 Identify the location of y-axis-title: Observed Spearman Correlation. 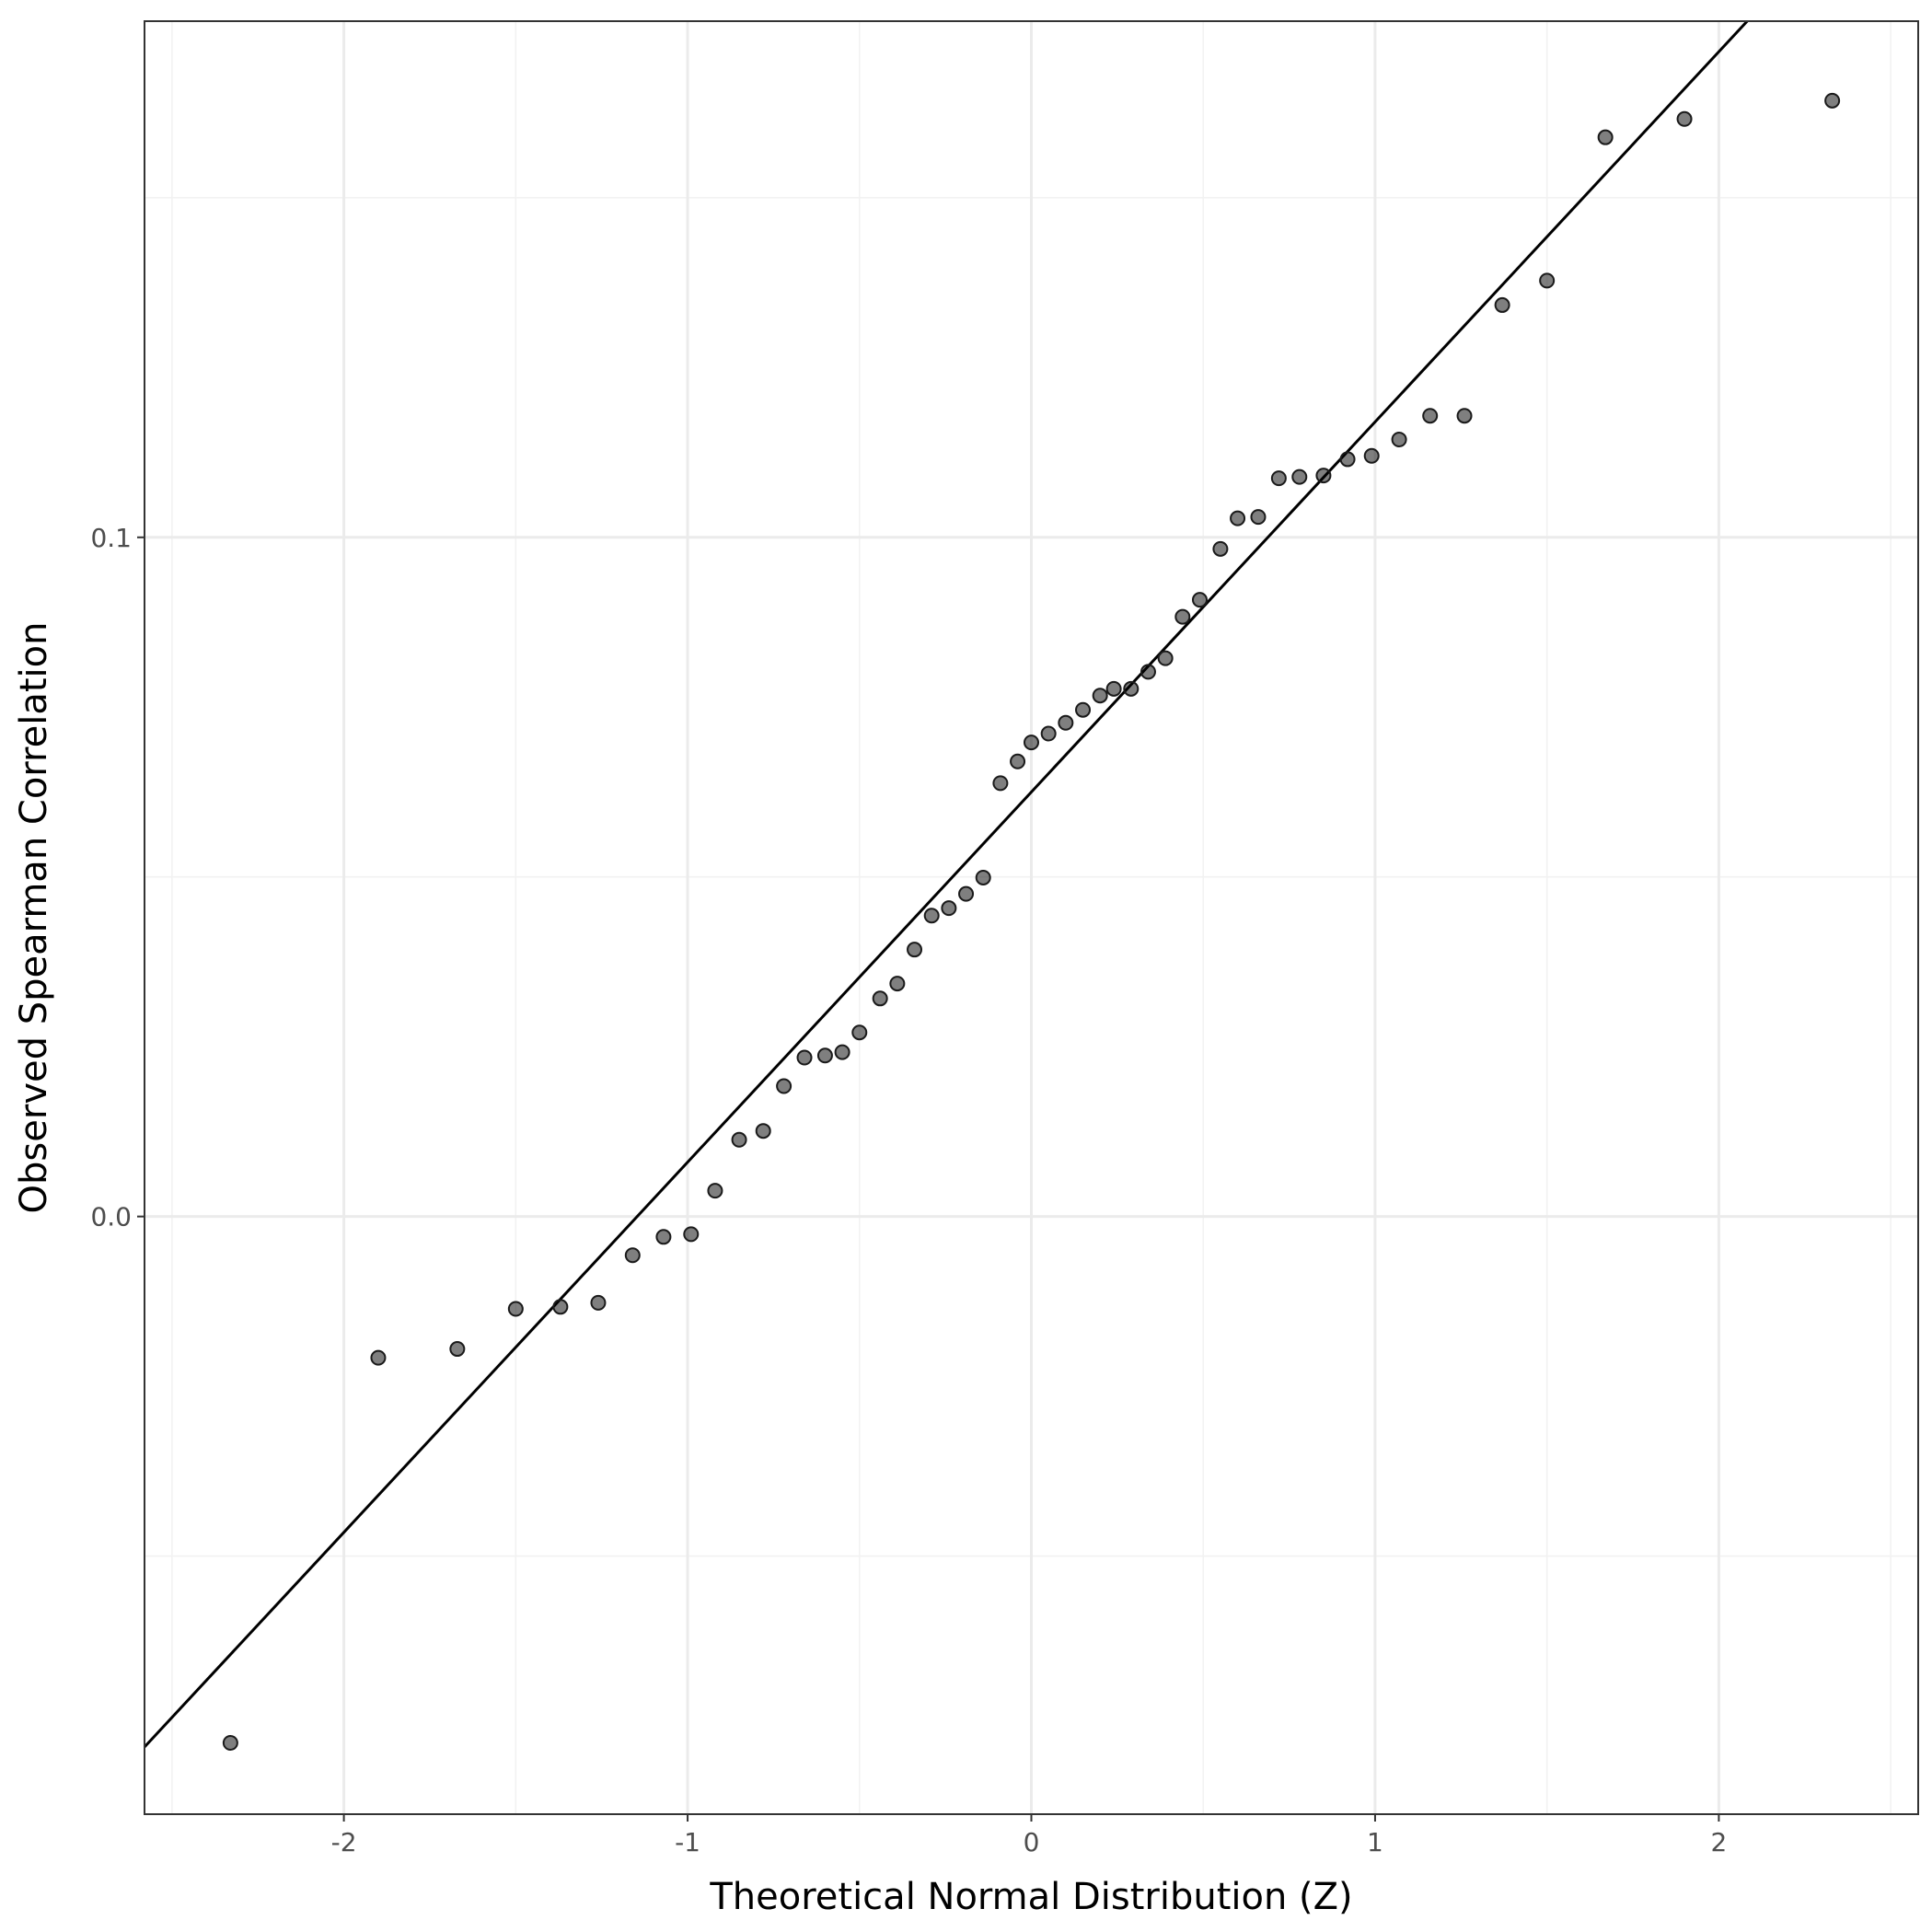
(34, 918).